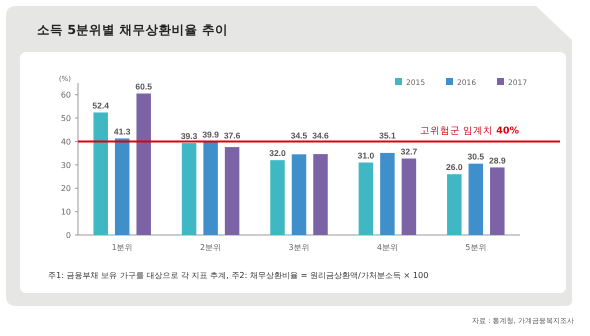 Image resolution: width=590 pixels, height=336 pixels. What do you see at coordinates (232, 135) in the screenshot?
I see `data-label: 37.6` at bounding box center [232, 135].